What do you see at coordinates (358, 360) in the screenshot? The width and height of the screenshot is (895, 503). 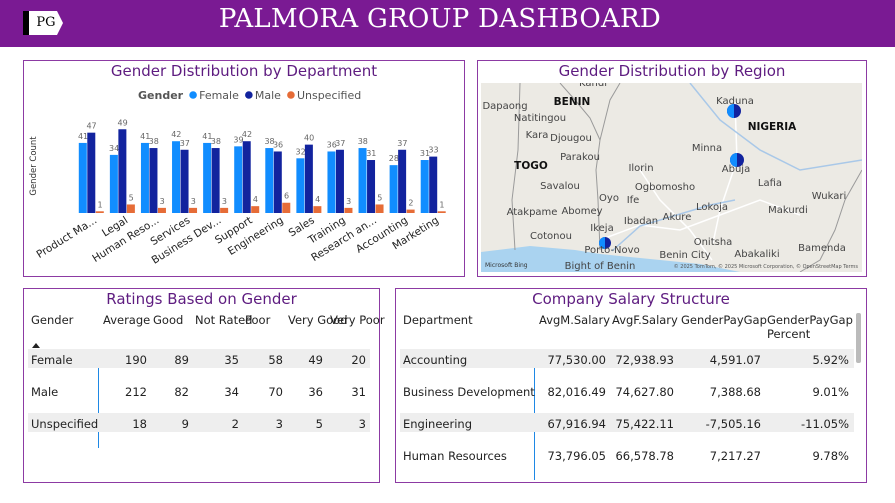 I see `table-cell: 20` at bounding box center [358, 360].